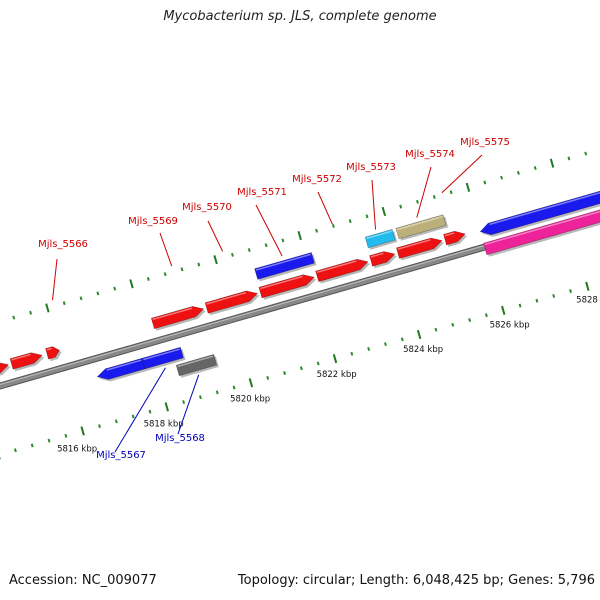 The image size is (600, 600). What do you see at coordinates (510, 325) in the screenshot?
I see `scale-label: 5826 kbp` at bounding box center [510, 325].